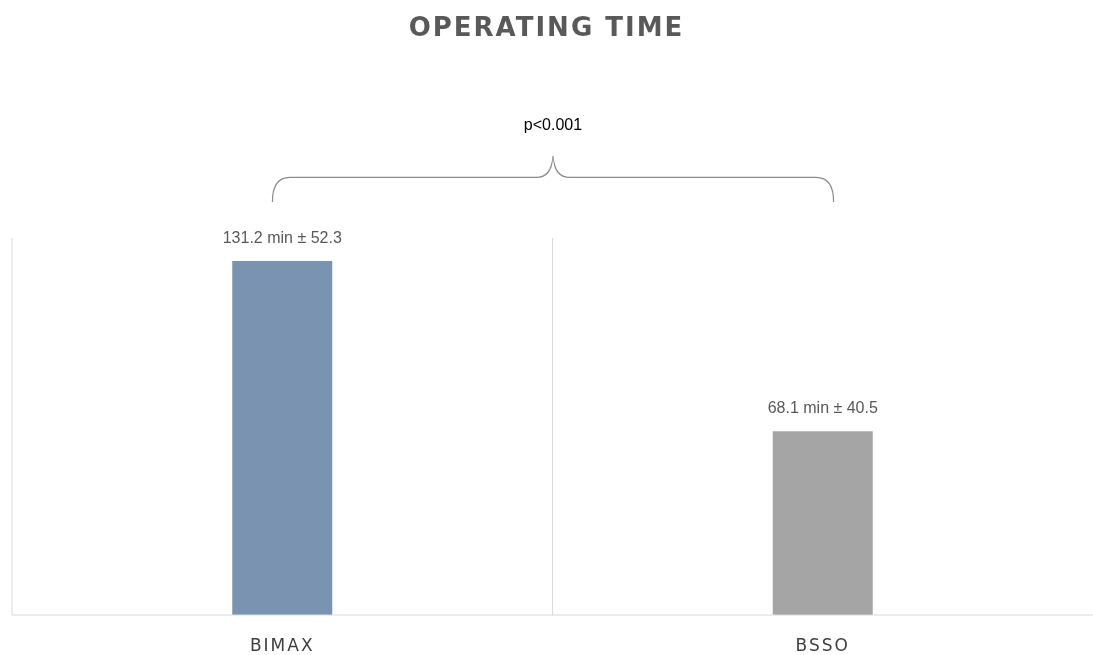 The height and width of the screenshot is (655, 1093). What do you see at coordinates (282, 238) in the screenshot?
I see `data-label: 131.2 min ± 52.3` at bounding box center [282, 238].